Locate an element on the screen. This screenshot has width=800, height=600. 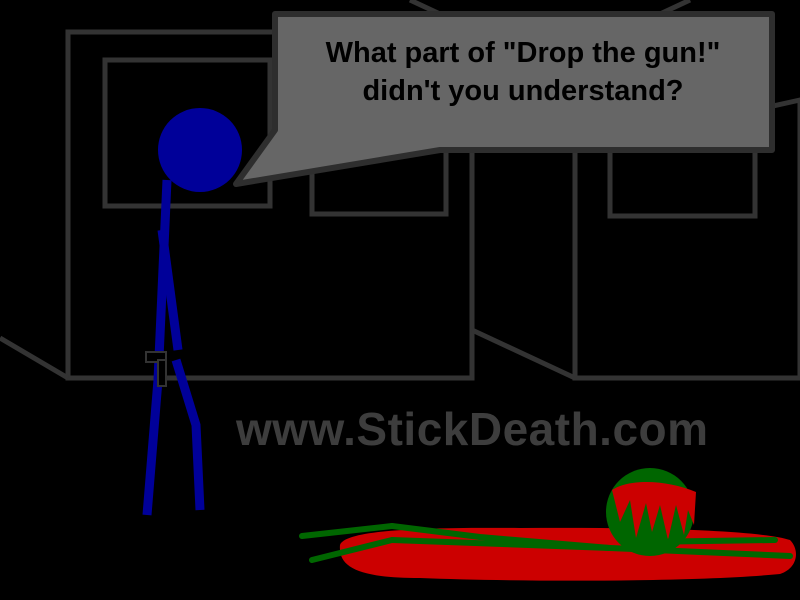
floor-edge-left is located at coordinates (35, 358).